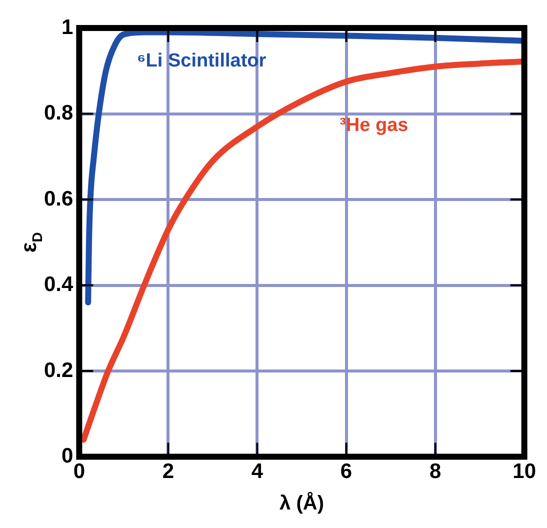 This screenshot has height=528, width=547. I want to click on y-tick-label: 0.2, so click(59, 370).